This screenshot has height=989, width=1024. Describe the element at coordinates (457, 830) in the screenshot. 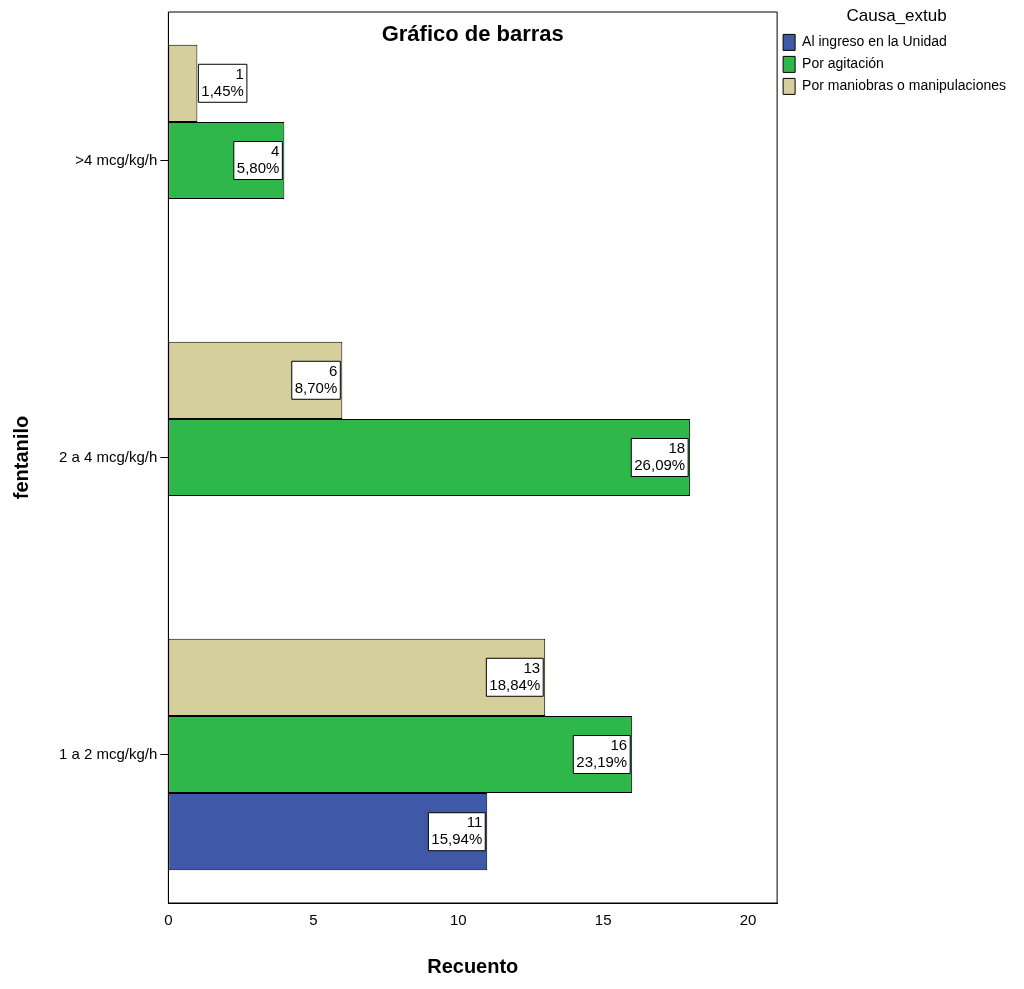

I see `data-label: 11 15,94%` at that location.